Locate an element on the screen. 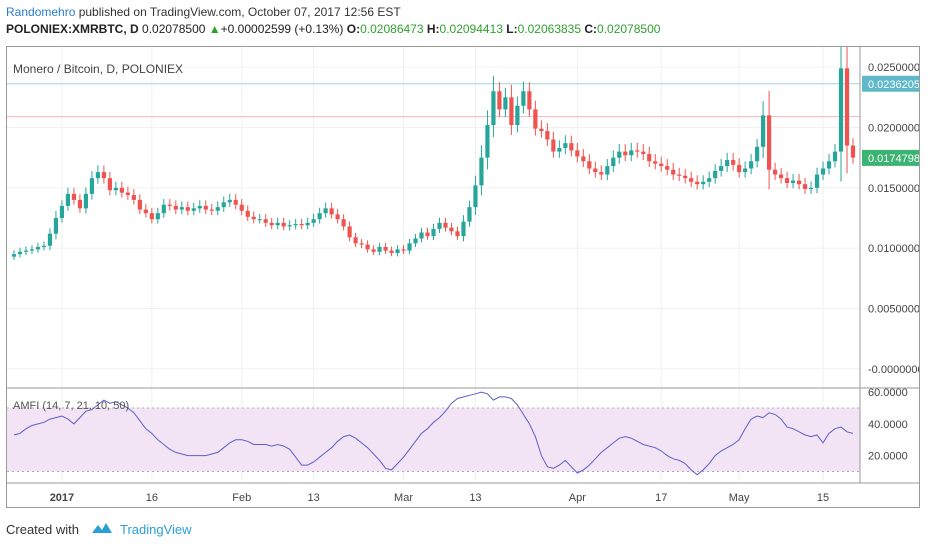 The height and width of the screenshot is (550, 932). author-link: Randomehro is located at coordinates (41, 12).